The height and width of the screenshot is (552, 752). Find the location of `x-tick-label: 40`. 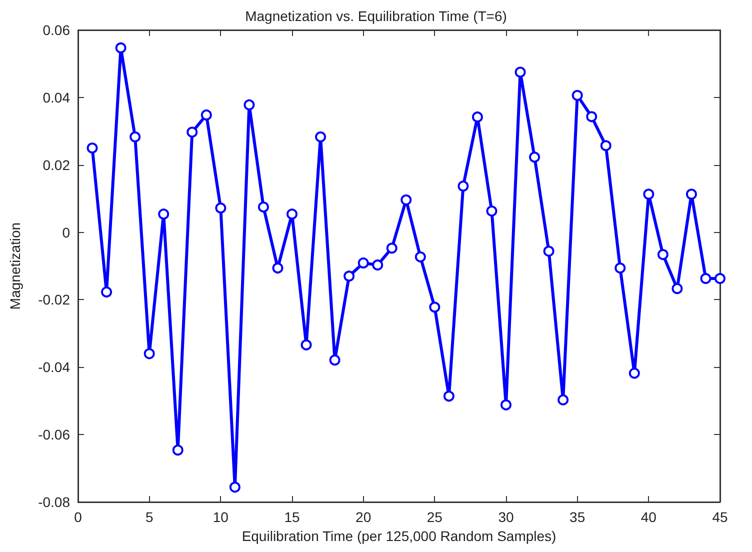

x-tick-label: 40 is located at coordinates (648, 517).